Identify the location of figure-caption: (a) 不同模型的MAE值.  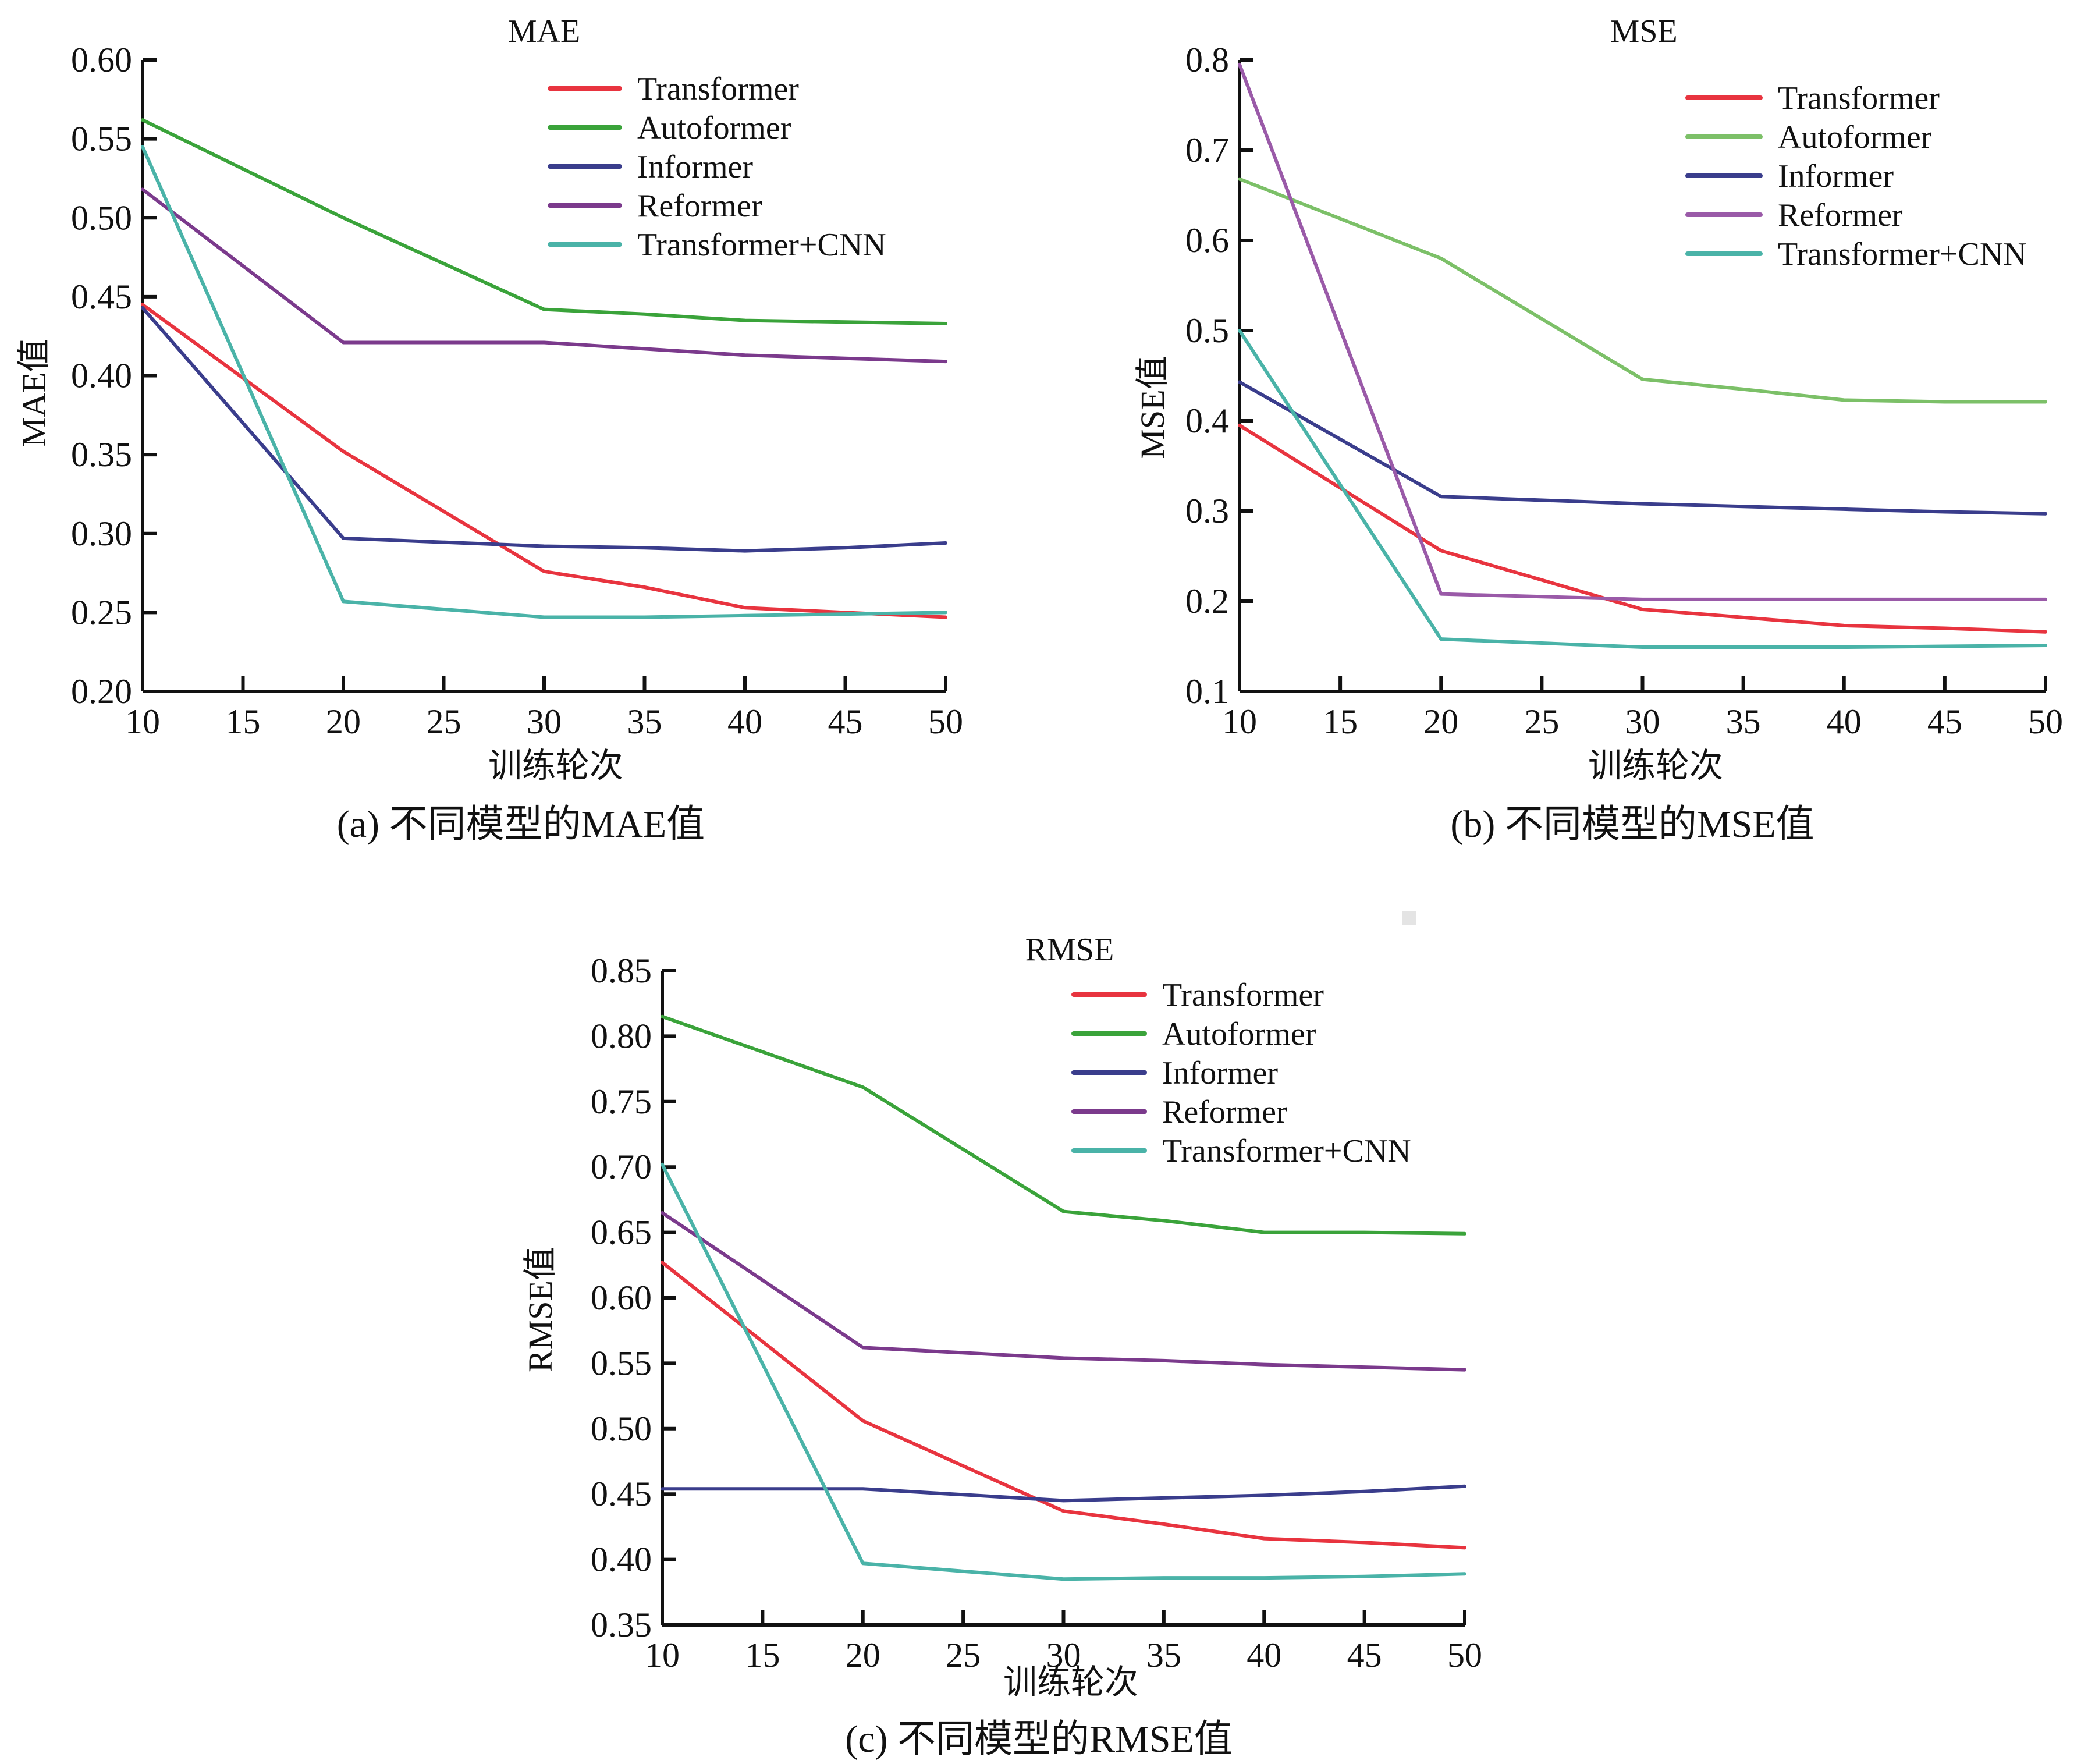
(521, 824).